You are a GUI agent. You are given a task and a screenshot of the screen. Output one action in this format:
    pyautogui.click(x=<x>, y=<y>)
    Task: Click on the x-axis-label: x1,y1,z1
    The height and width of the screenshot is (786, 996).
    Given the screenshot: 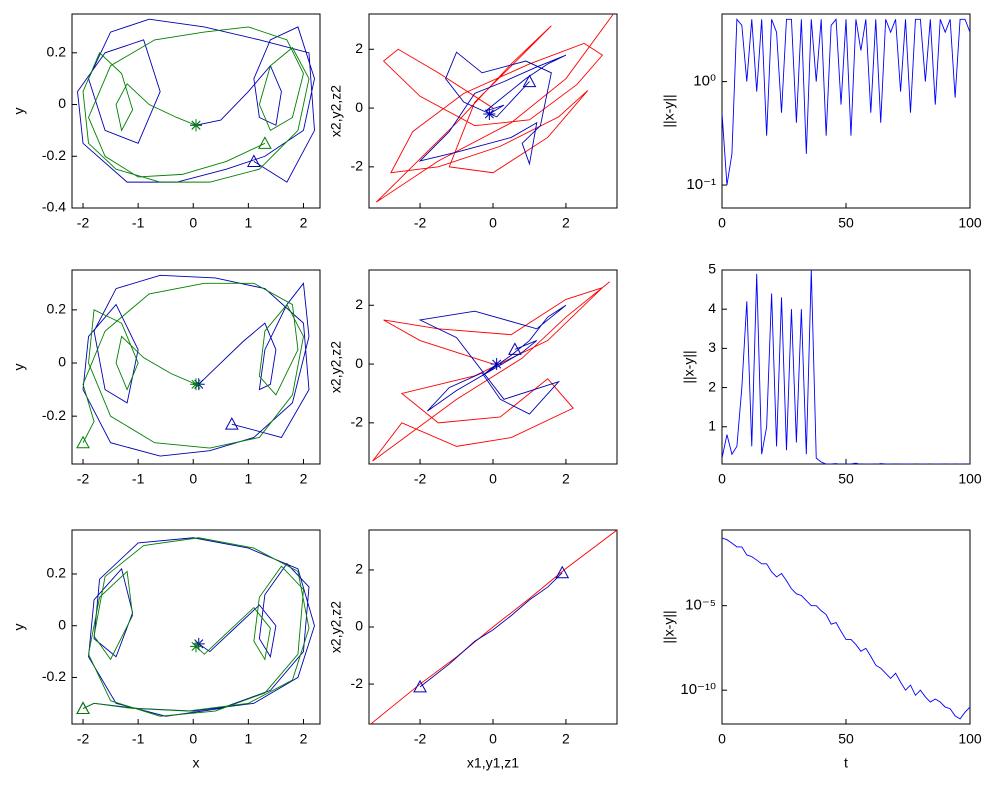 What is the action you would take?
    pyautogui.click(x=493, y=763)
    